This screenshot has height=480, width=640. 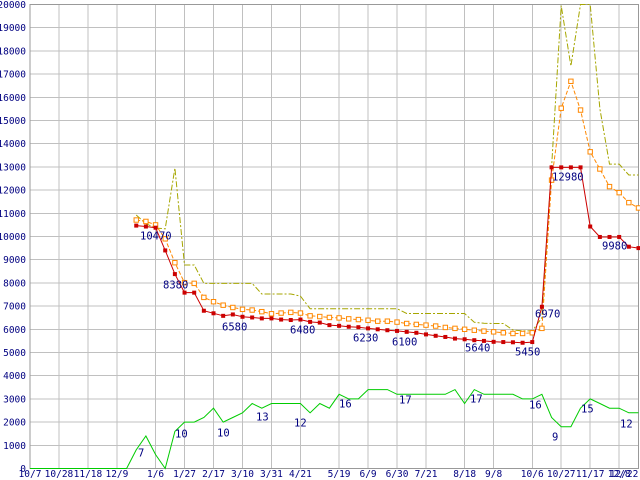 I want to click on count-value-label: 13, so click(x=262, y=418).